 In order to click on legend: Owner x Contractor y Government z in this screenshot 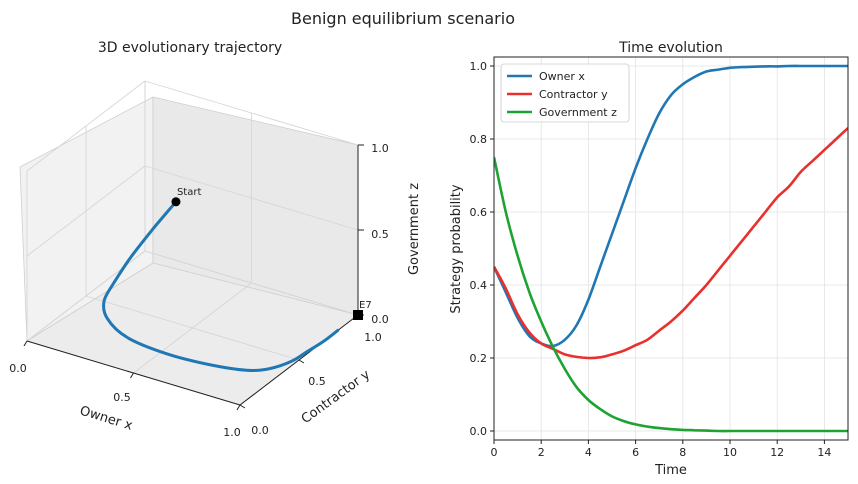, I will do `click(565, 93)`.